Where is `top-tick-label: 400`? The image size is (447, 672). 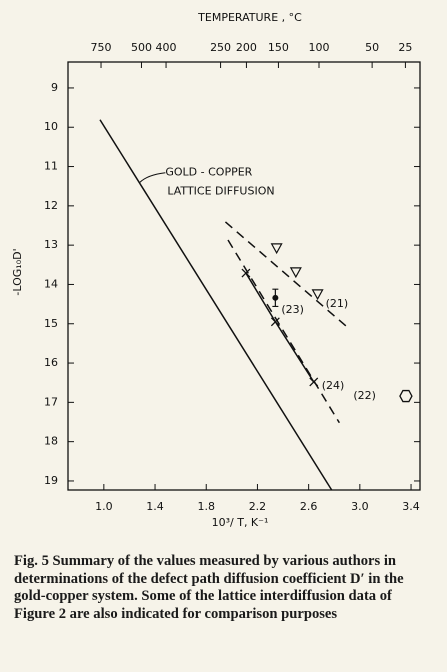 top-tick-label: 400 is located at coordinates (166, 47).